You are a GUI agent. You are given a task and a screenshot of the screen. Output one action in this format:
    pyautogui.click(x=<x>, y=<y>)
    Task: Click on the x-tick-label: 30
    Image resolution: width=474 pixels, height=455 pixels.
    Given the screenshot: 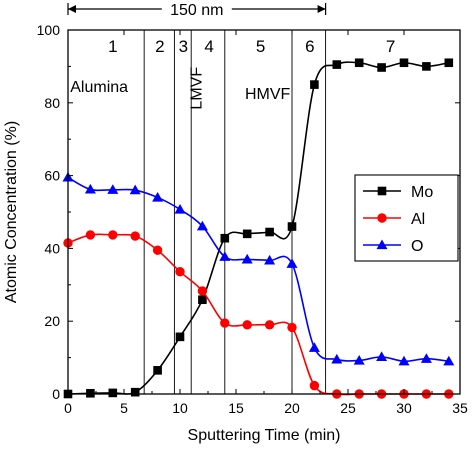 What is the action you would take?
    pyautogui.click(x=404, y=408)
    